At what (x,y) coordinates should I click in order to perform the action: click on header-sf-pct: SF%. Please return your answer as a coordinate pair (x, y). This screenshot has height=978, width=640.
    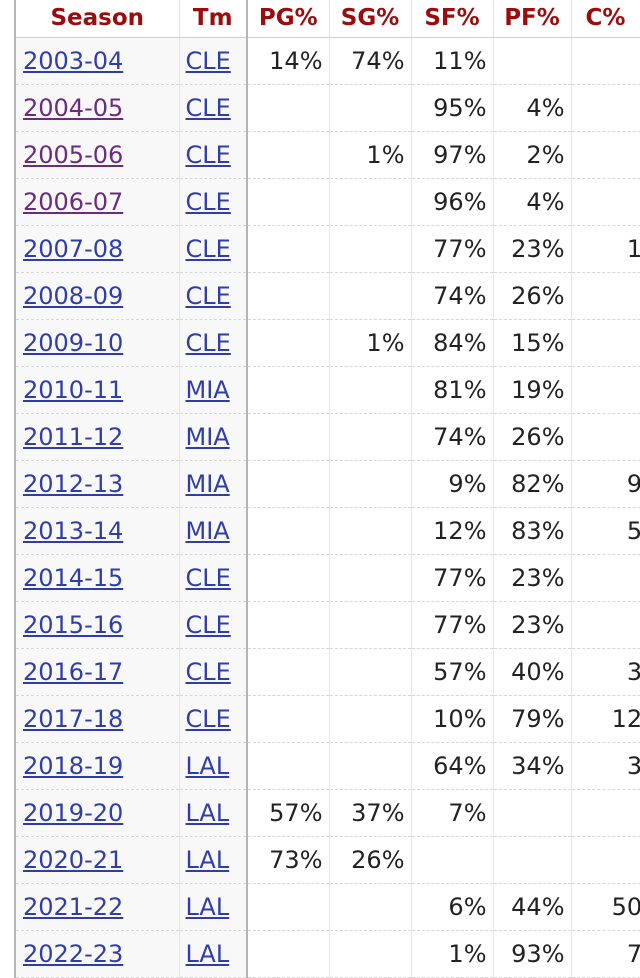
    Looking at the image, I should click on (451, 19).